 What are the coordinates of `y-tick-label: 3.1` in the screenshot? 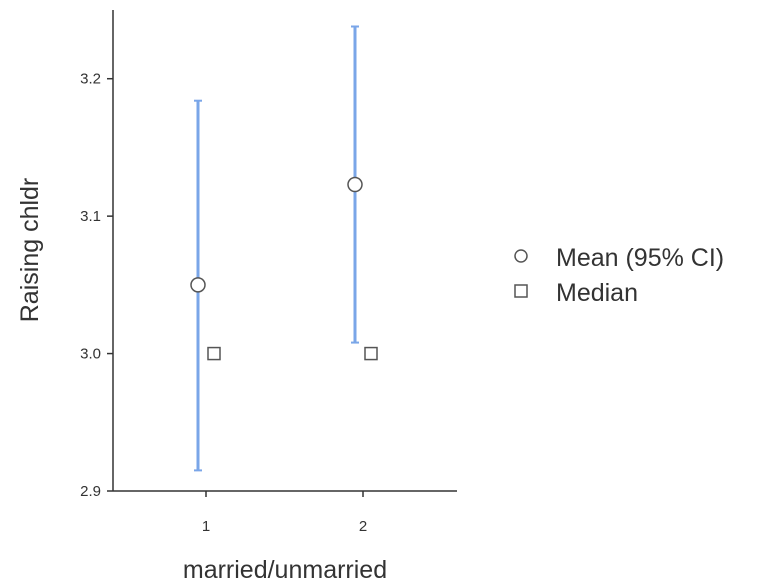 It's located at (90, 216).